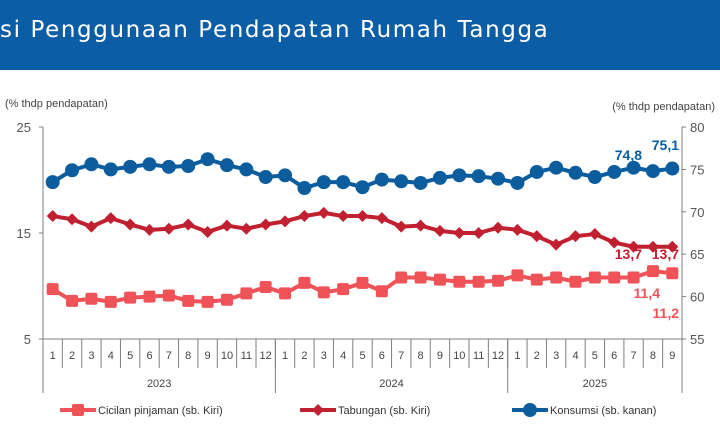 This screenshot has width=720, height=442. What do you see at coordinates (697, 297) in the screenshot?
I see `right-tick-label: 60` at bounding box center [697, 297].